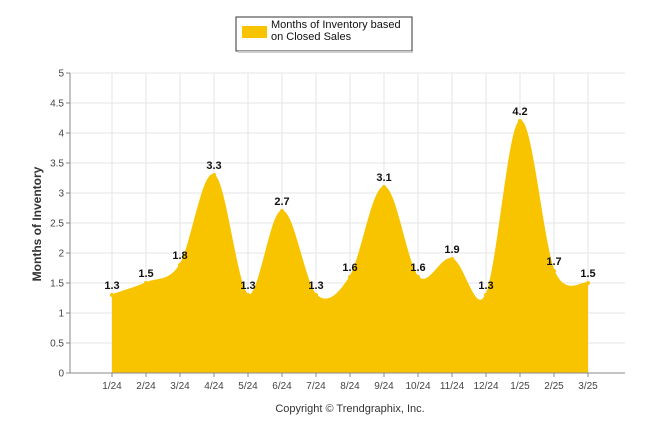 The height and width of the screenshot is (434, 646). I want to click on data-label: 3.1, so click(383, 178).